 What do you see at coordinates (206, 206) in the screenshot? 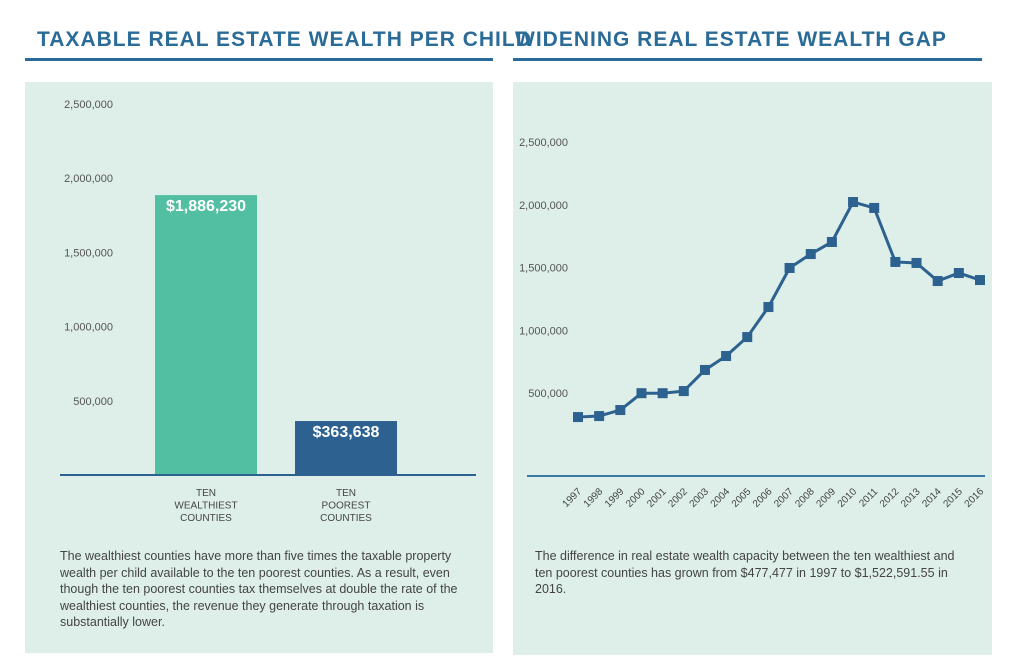
I see `bar-data-label: $1,886,230` at bounding box center [206, 206].